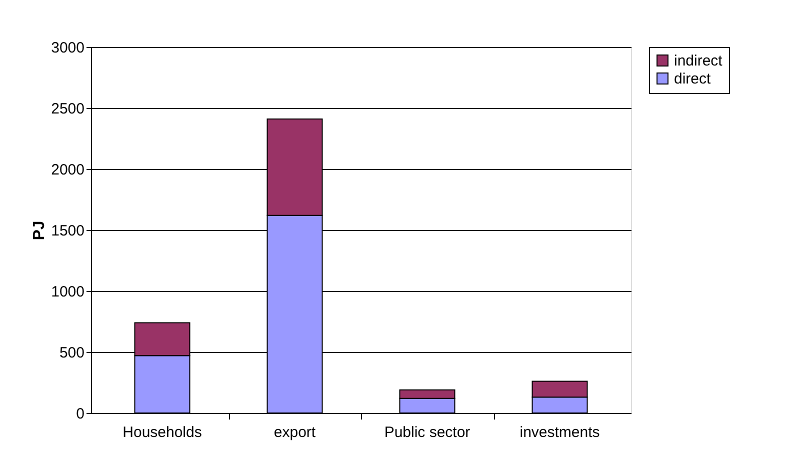 Image resolution: width=799 pixels, height=468 pixels. I want to click on legend-label: direct, so click(693, 79).